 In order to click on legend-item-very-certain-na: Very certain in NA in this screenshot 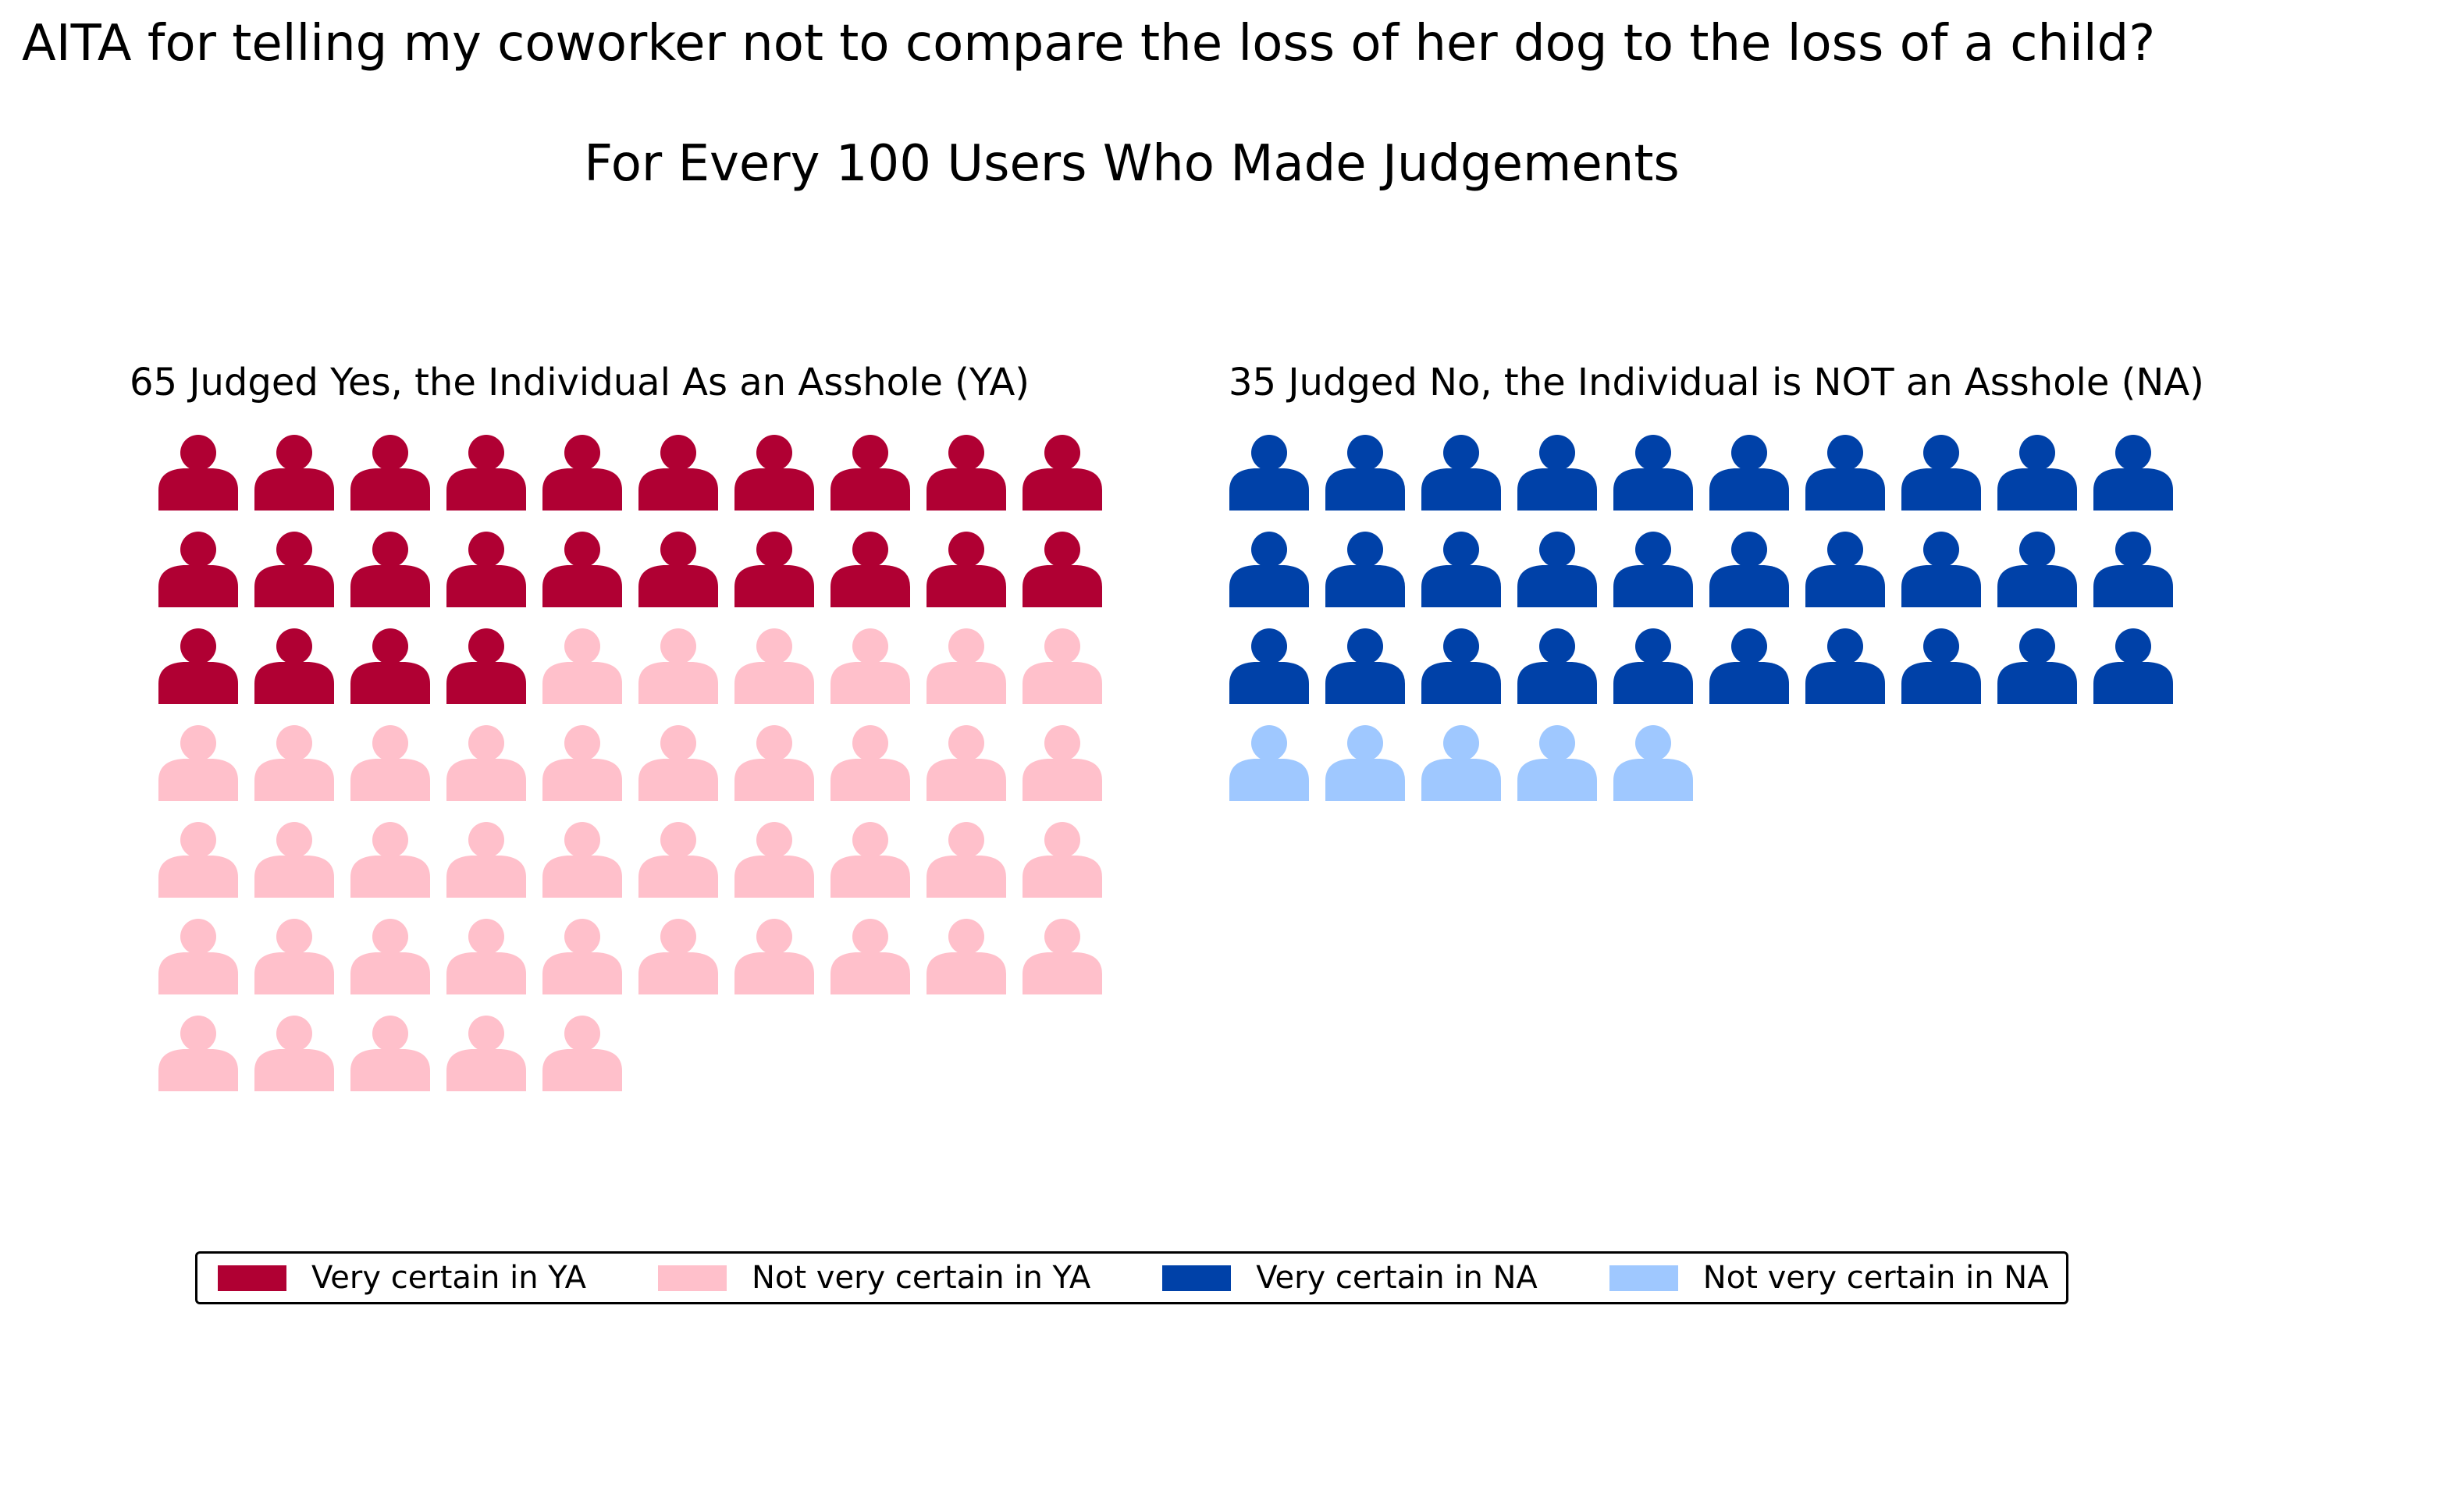, I will do `click(1345, 1278)`.